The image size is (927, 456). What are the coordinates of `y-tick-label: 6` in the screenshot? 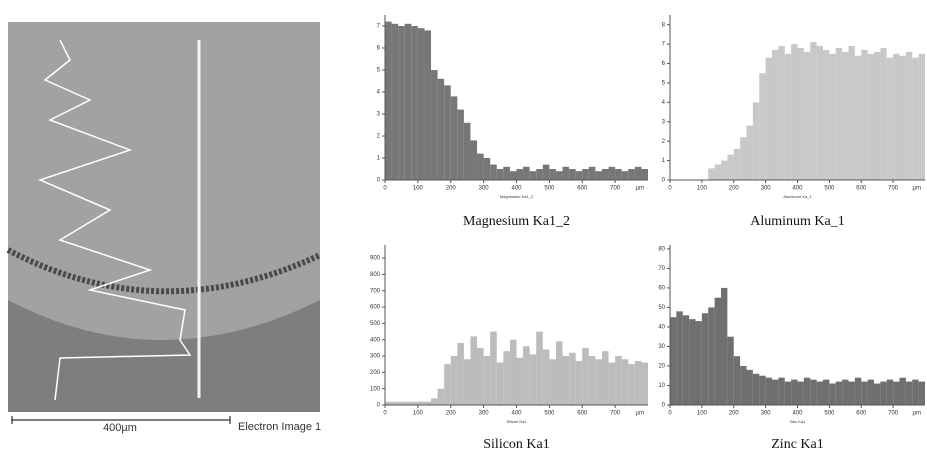 It's located at (379, 49).